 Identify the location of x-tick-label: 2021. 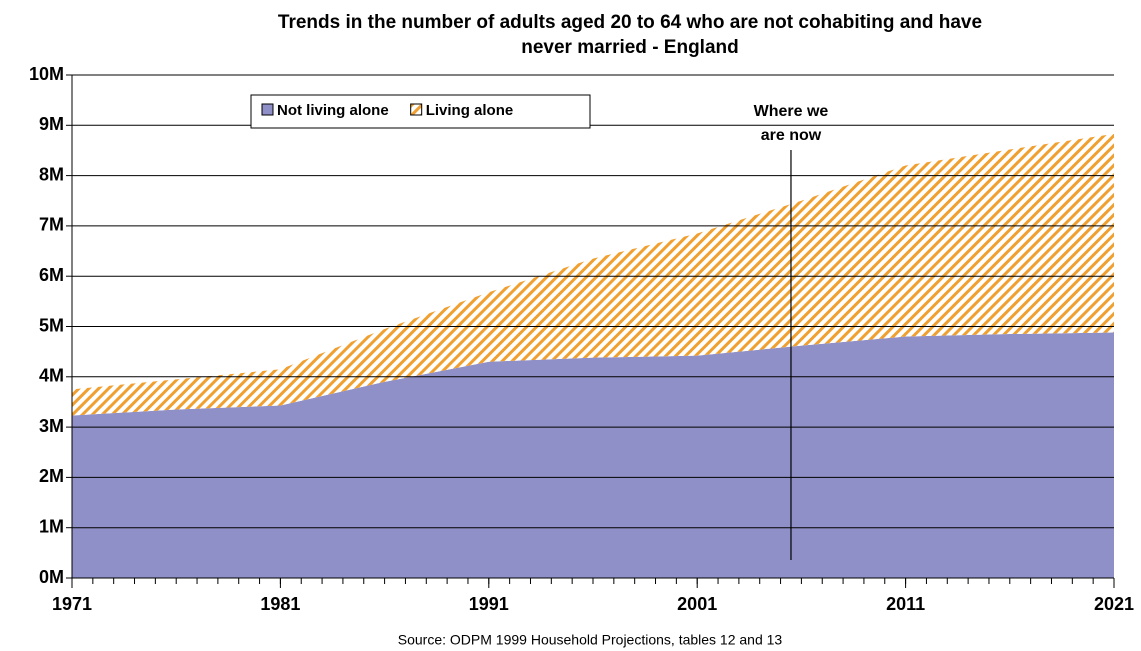
(1114, 604).